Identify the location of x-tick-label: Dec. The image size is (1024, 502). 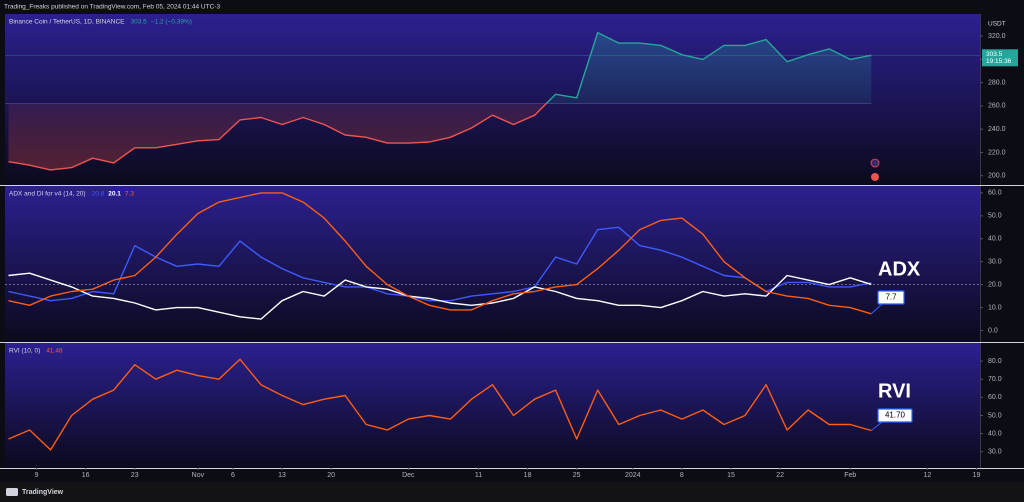
(408, 475).